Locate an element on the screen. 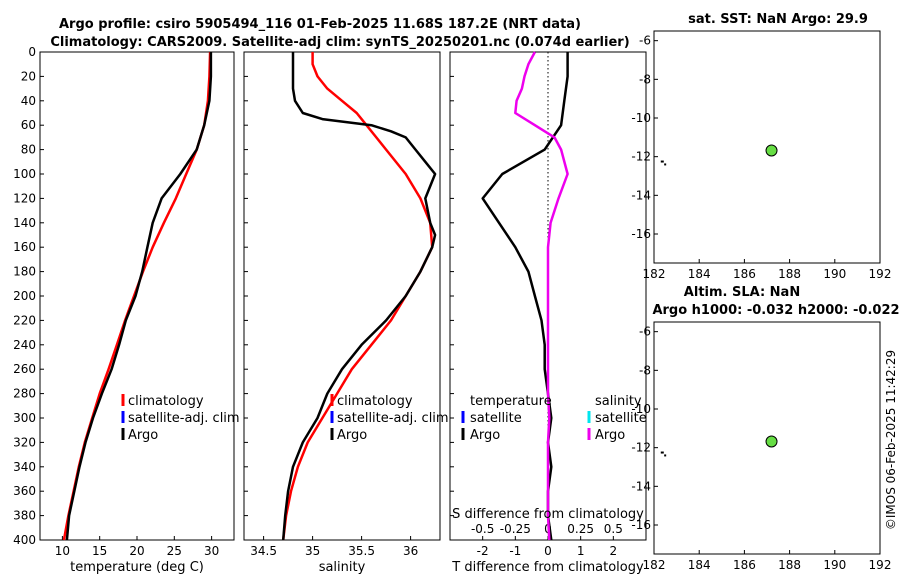  depth-tick-label: 80 is located at coordinates (28, 150).